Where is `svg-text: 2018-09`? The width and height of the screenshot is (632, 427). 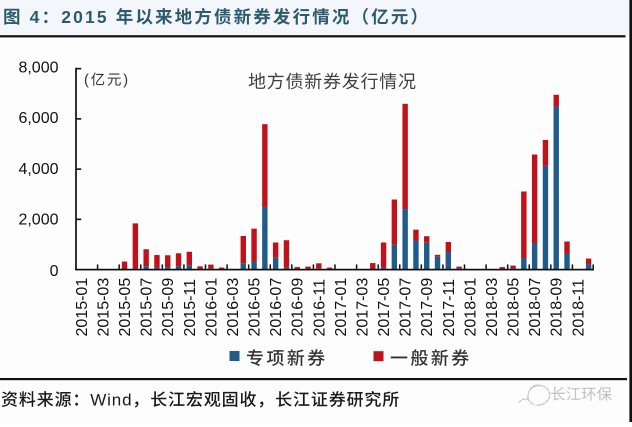
svg-text: 2018-09 is located at coordinates (557, 307).